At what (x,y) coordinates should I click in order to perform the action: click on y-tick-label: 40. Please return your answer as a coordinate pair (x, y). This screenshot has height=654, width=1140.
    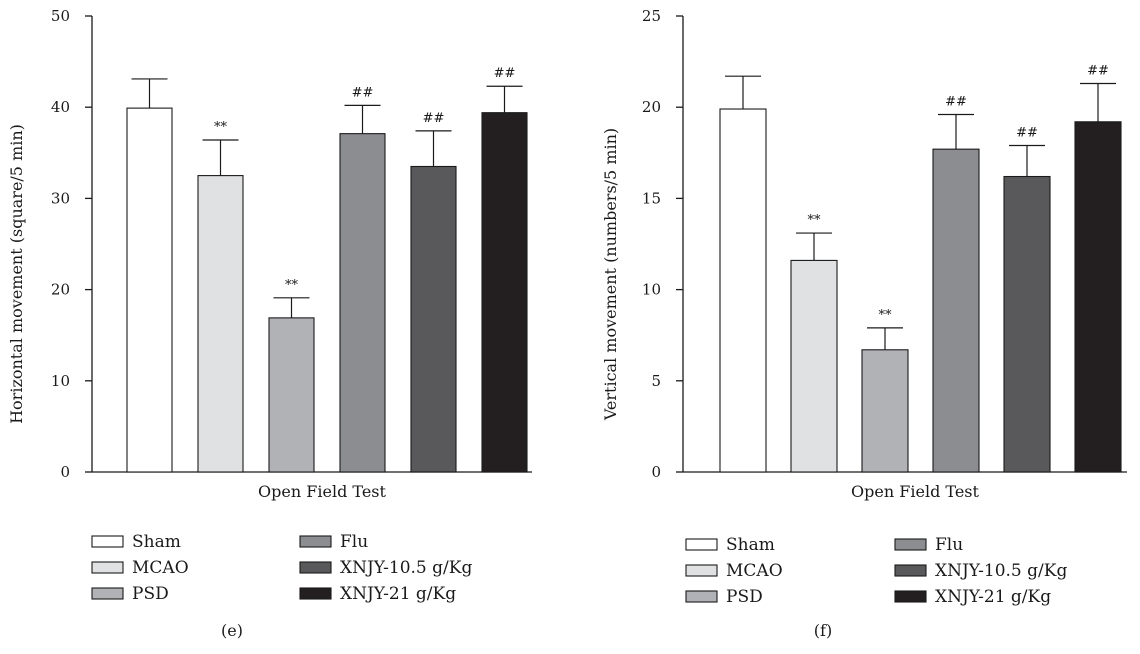
    Looking at the image, I should click on (60, 107).